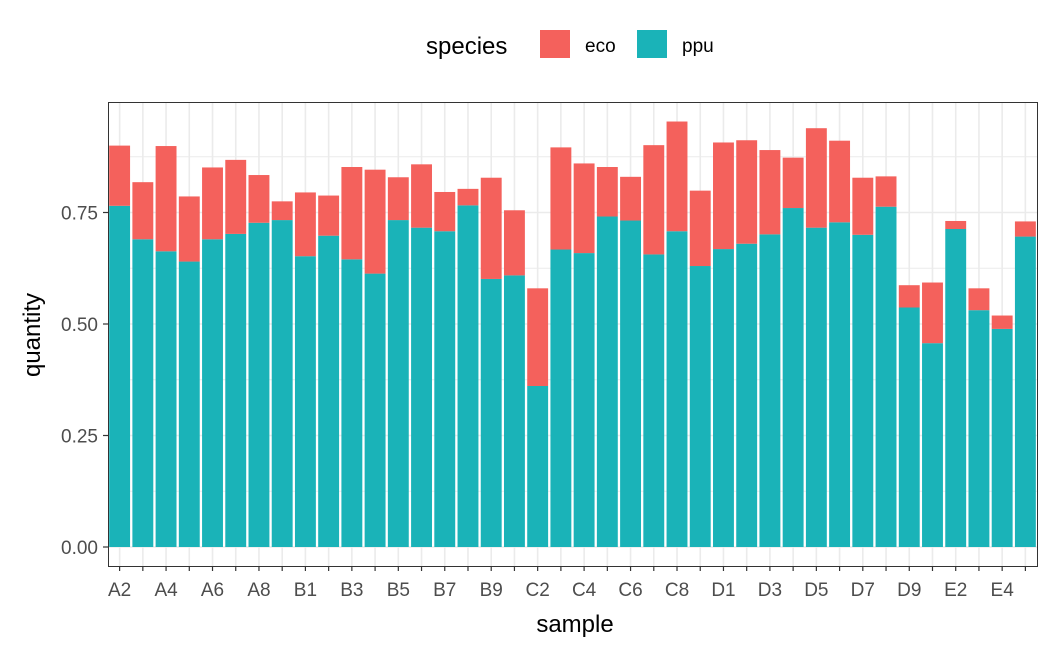 This screenshot has width=1056, height=652. What do you see at coordinates (816, 387) in the screenshot?
I see `bar-ppu-D5` at bounding box center [816, 387].